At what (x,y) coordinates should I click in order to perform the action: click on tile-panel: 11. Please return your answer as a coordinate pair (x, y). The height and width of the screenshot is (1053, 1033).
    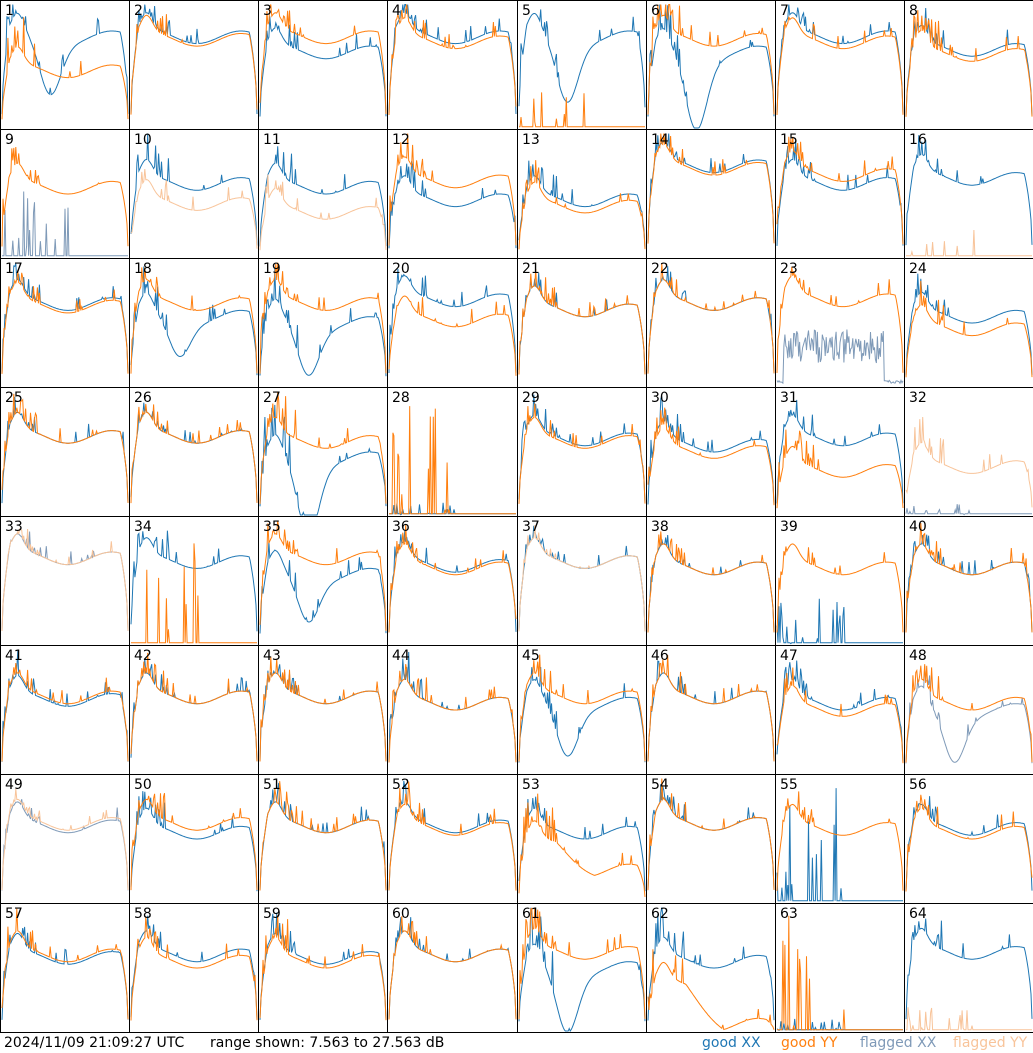
    Looking at the image, I should click on (323, 194).